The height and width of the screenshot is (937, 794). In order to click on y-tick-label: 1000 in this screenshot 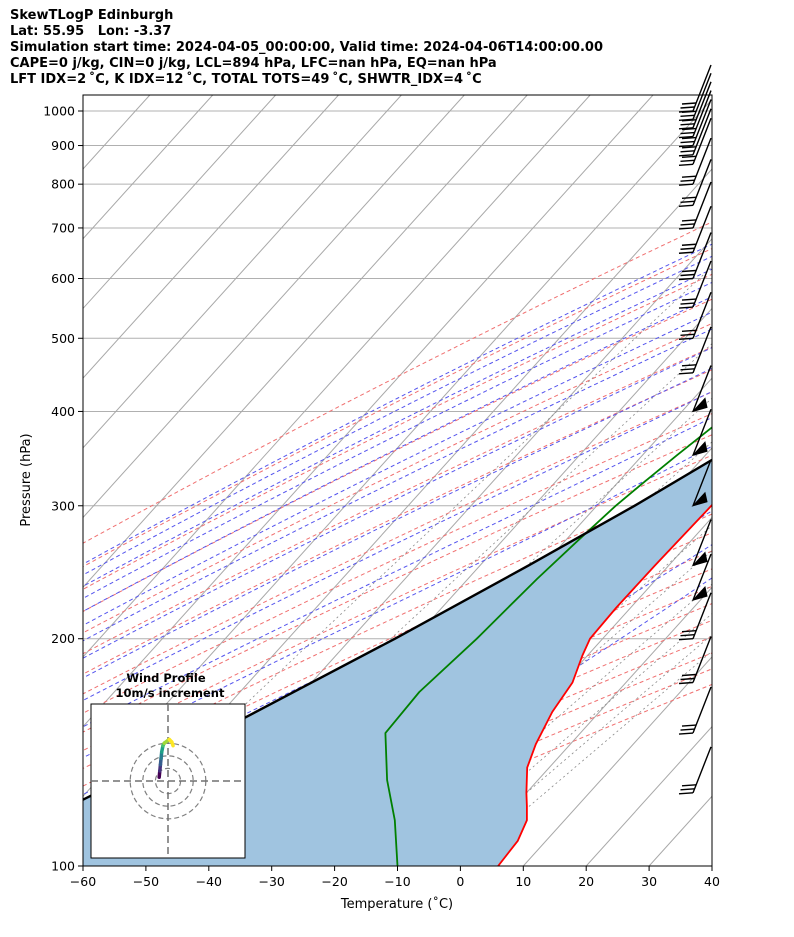, I will do `click(59, 110)`.